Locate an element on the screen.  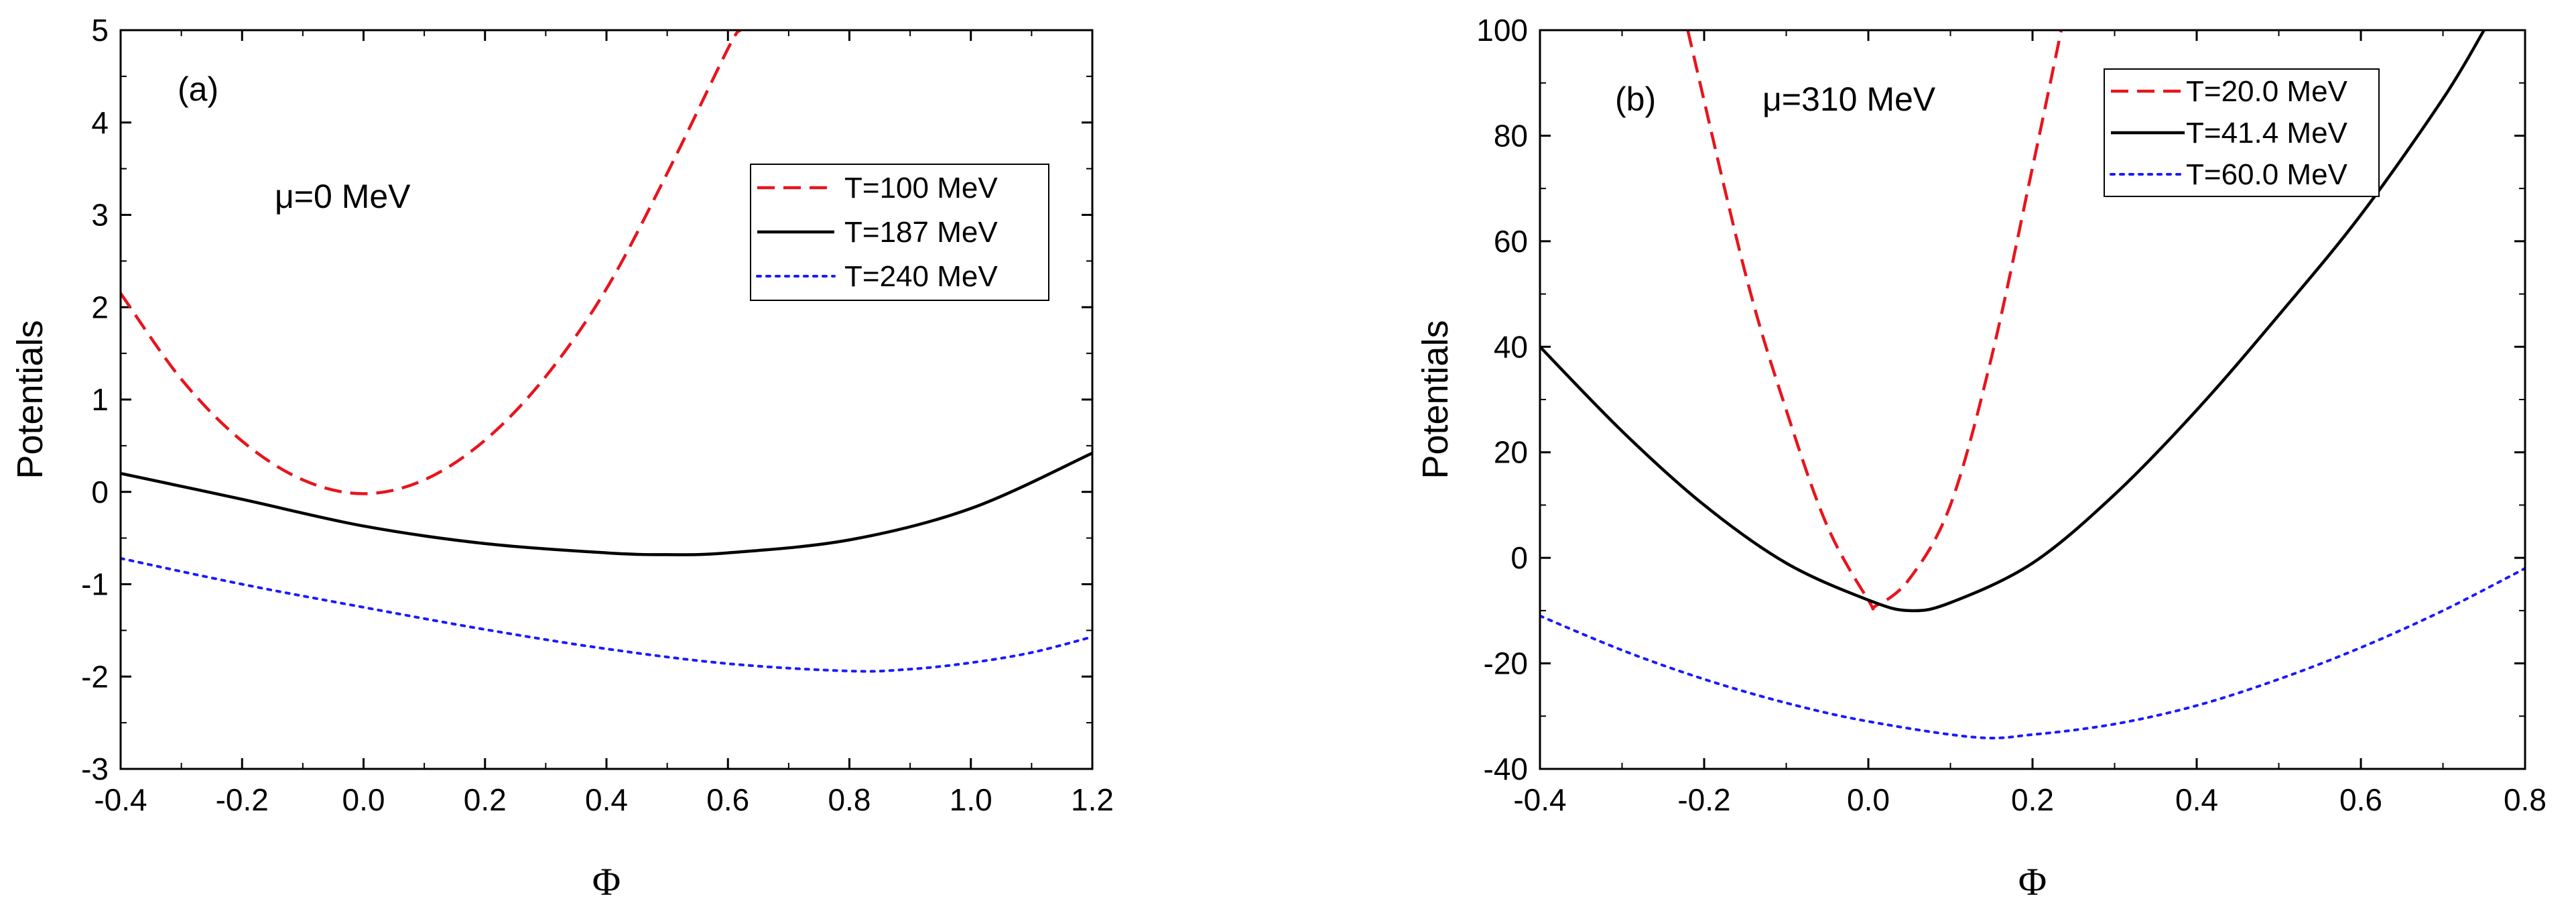
y-tick-label: 40 is located at coordinates (1511, 346).